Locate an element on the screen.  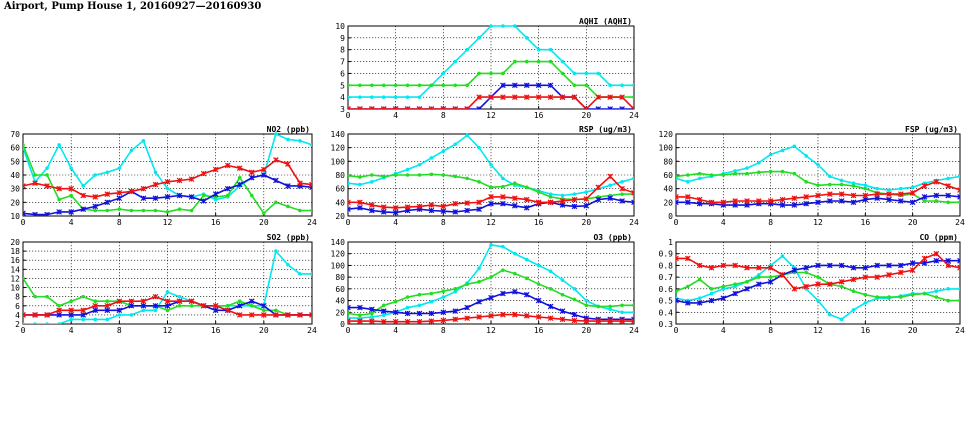
y-tick-label: 16 is located at coordinates (15, 260).